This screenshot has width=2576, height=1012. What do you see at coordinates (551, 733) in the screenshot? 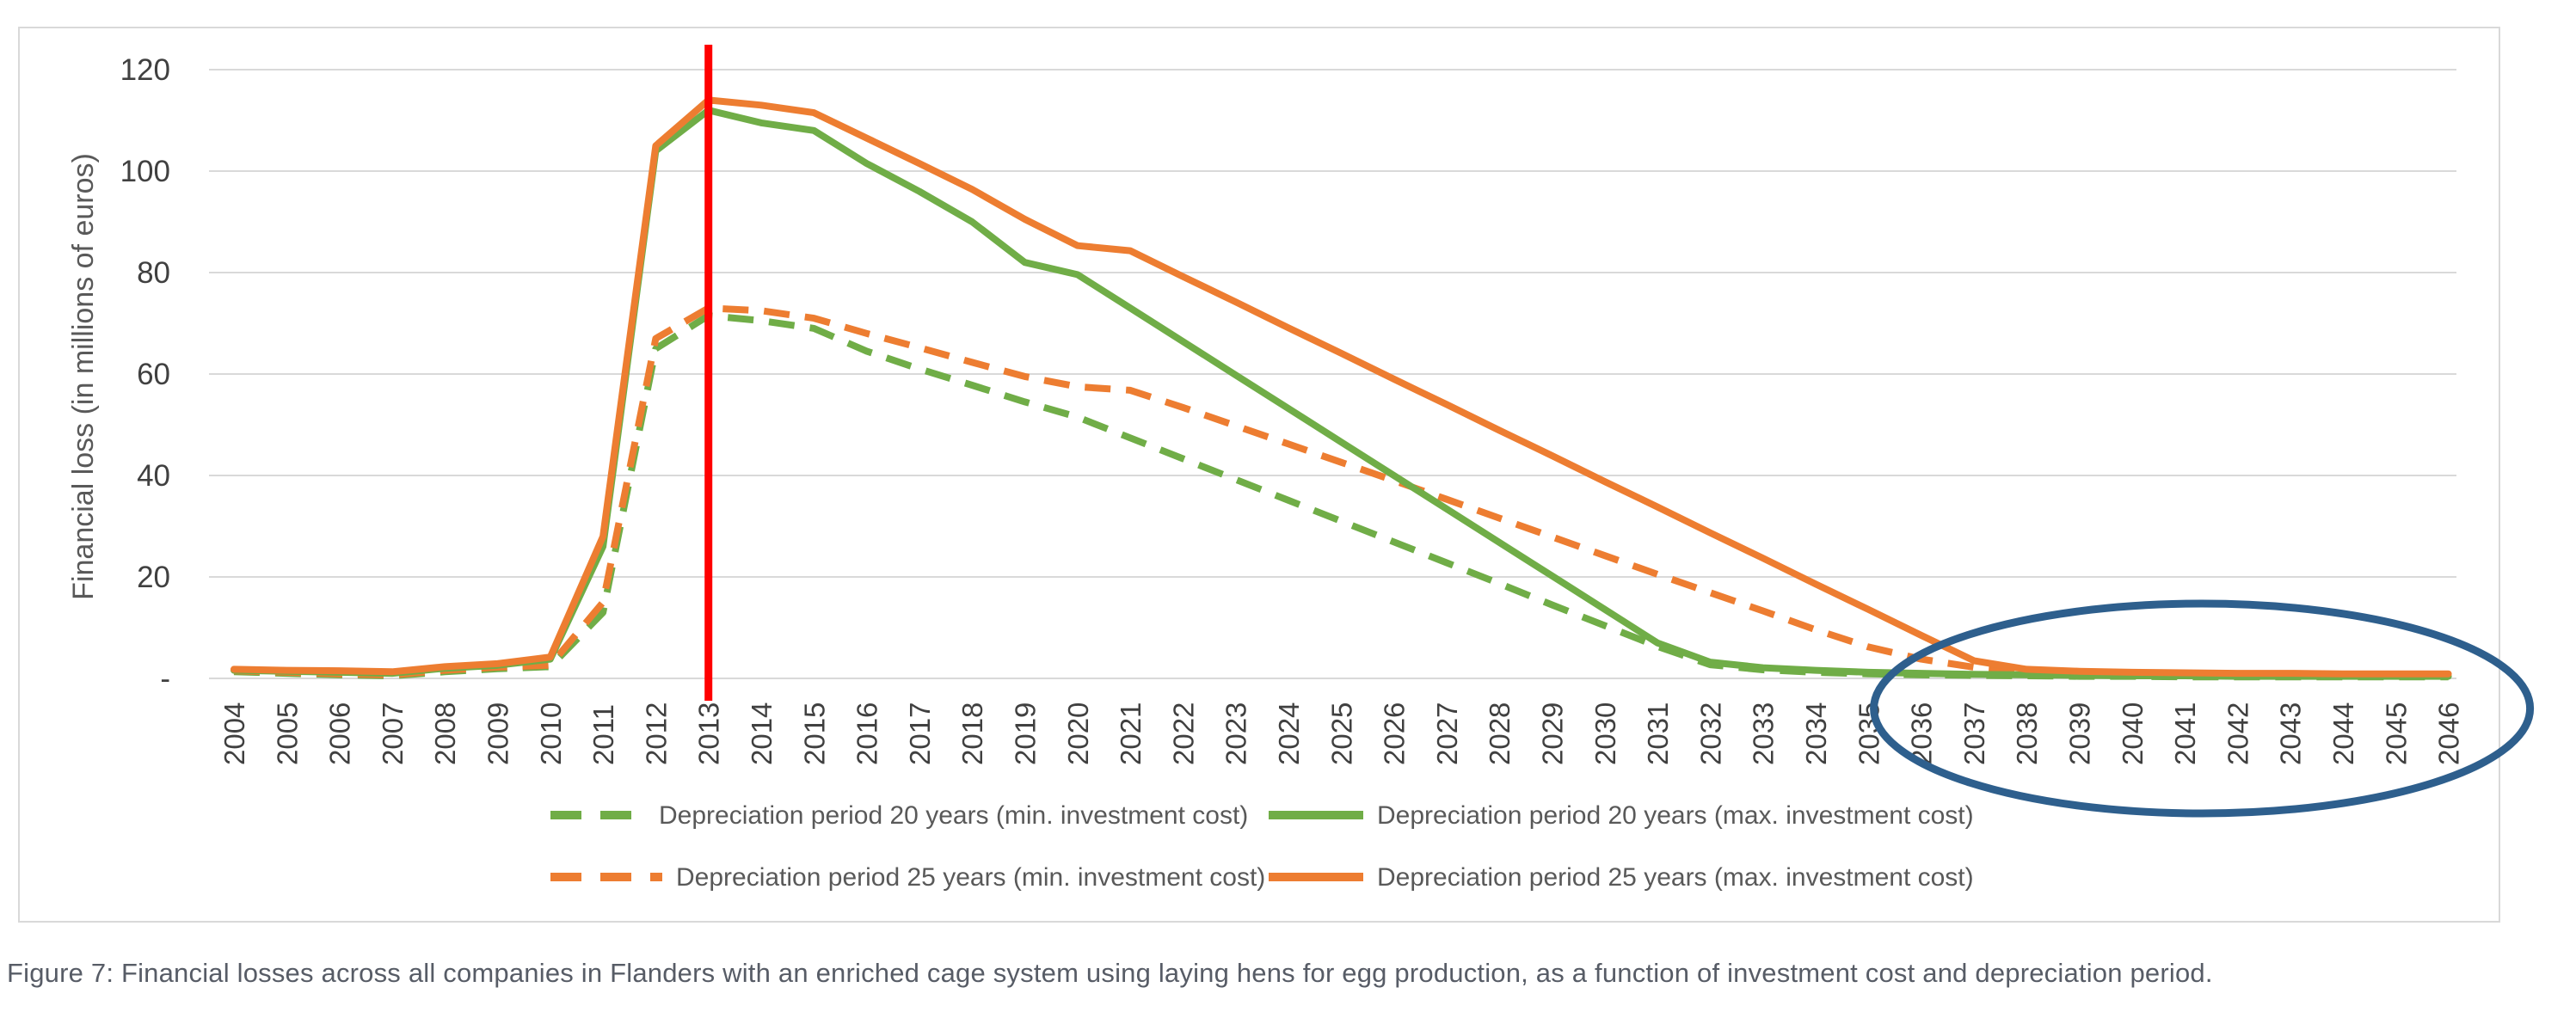
I see `x-tick-label: 2010` at bounding box center [551, 733].